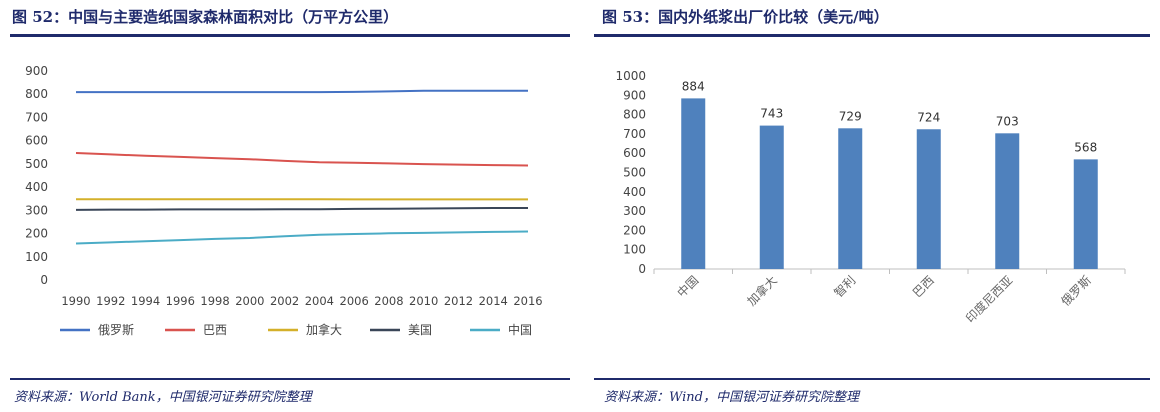 The image size is (1160, 412). What do you see at coordinates (527, 301) in the screenshot?
I see `x-tick-label: 2016` at bounding box center [527, 301].